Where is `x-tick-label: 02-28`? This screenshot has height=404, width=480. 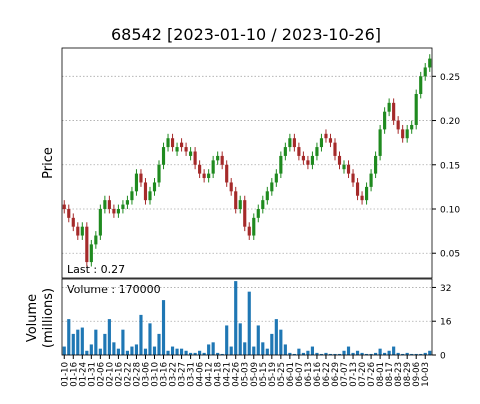 x-tick-label: 02-28 is located at coordinates (137, 374).